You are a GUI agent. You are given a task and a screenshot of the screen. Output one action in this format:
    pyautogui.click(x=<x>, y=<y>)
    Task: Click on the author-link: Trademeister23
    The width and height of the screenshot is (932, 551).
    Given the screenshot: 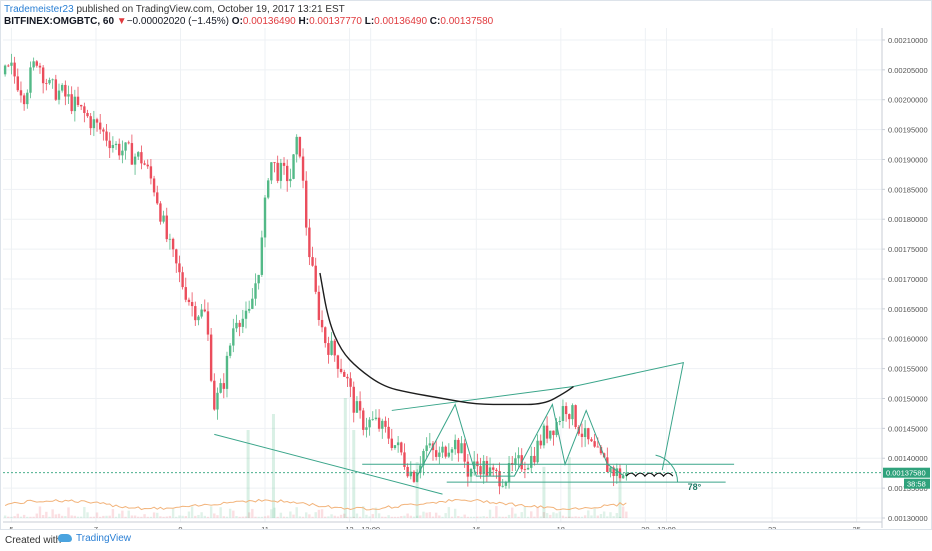 What is the action you would take?
    pyautogui.click(x=39, y=9)
    